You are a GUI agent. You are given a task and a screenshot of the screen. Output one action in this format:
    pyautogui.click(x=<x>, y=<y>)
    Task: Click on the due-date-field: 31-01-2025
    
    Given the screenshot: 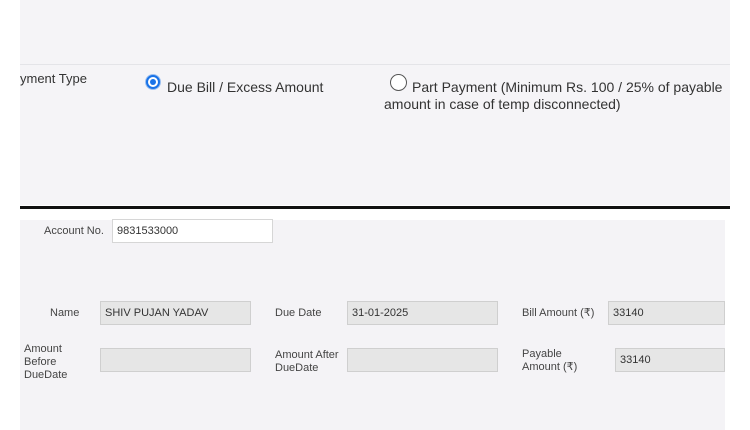 What is the action you would take?
    pyautogui.click(x=422, y=313)
    